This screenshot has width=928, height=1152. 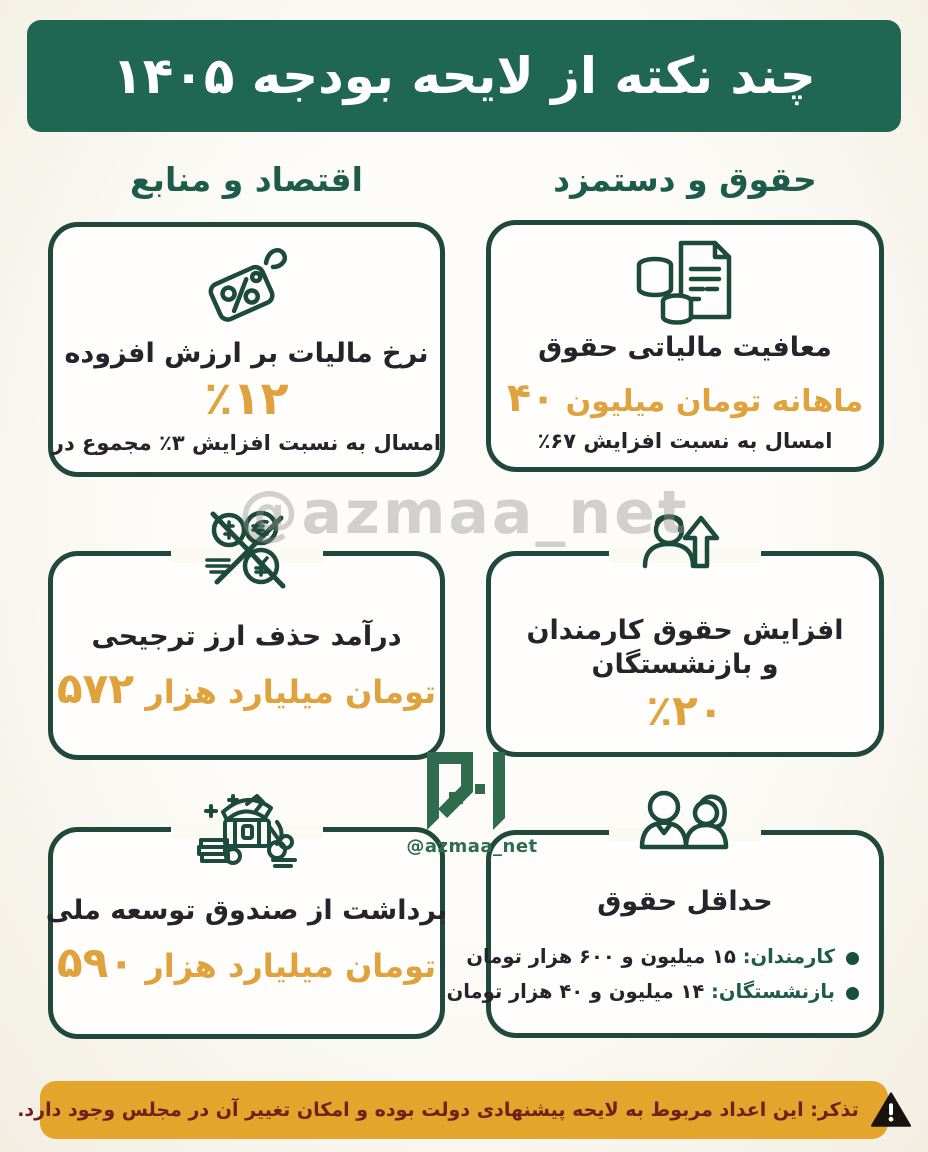 What do you see at coordinates (773, 991) in the screenshot?
I see `bullet-label: بازنشستگان:` at bounding box center [773, 991].